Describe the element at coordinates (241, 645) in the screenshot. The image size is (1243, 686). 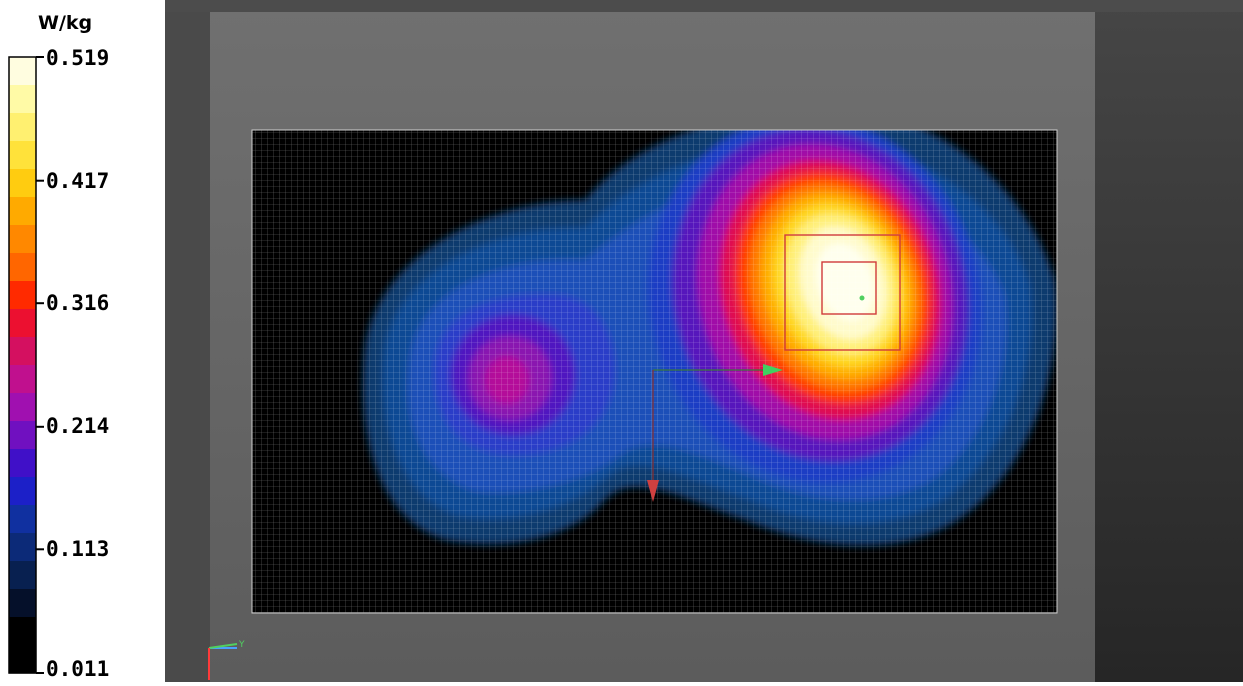
I see `triad-y-label: Y` at that location.